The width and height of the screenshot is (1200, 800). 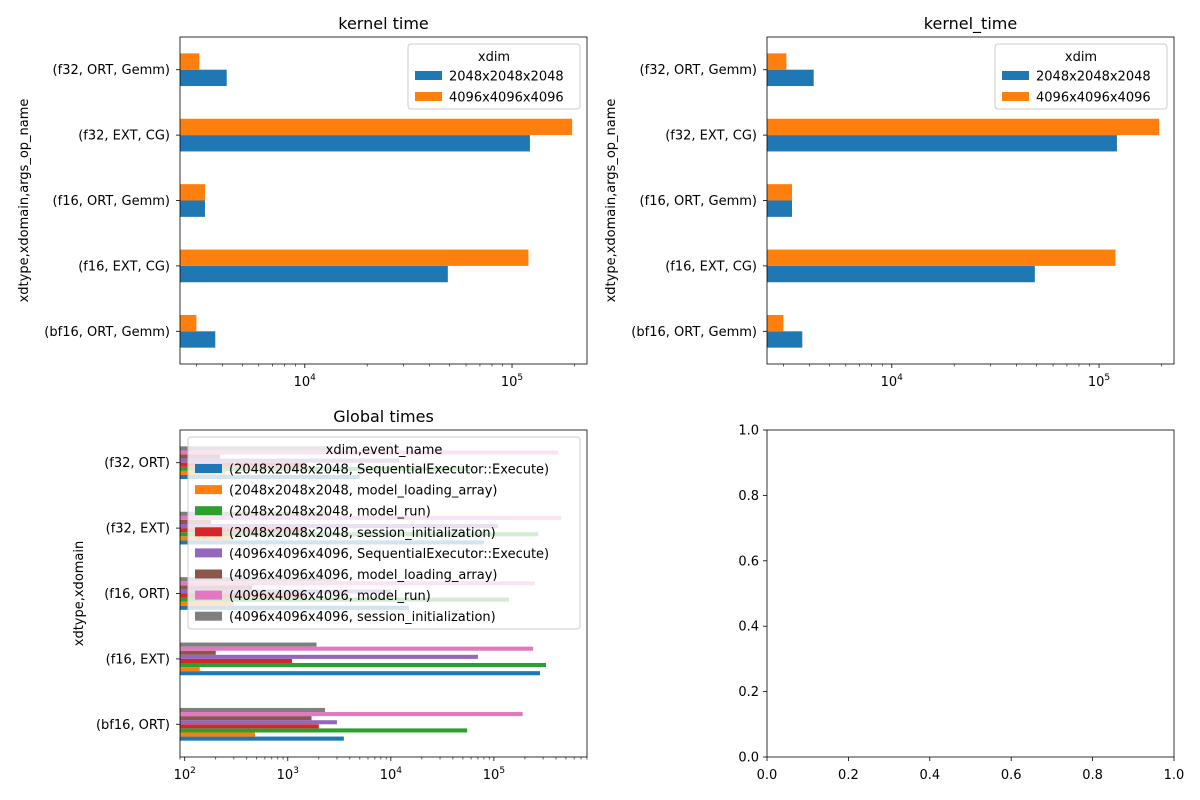 I want to click on y-tick-label: 0.4, so click(x=748, y=627).